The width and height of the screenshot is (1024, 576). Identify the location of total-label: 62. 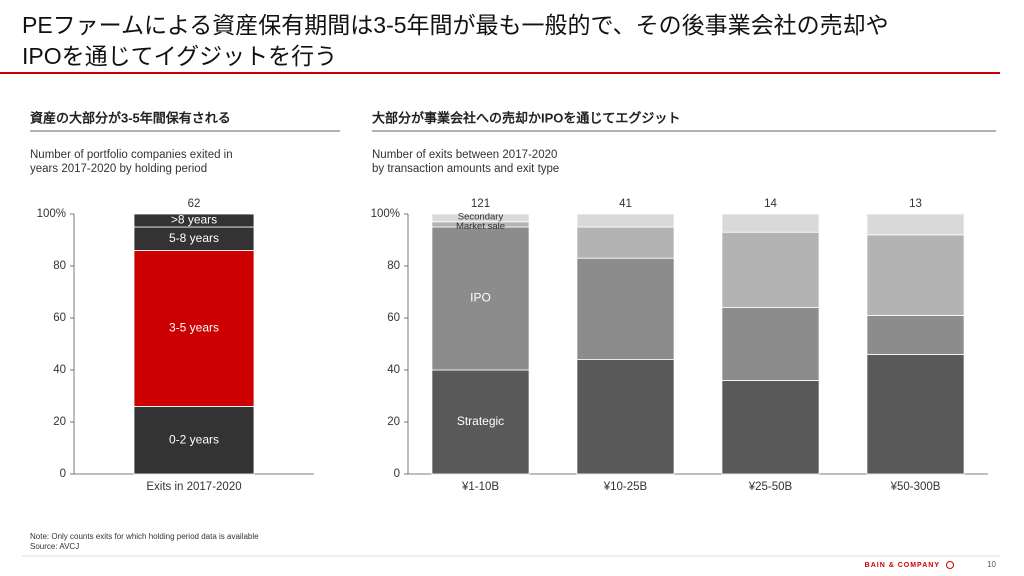
(194, 204).